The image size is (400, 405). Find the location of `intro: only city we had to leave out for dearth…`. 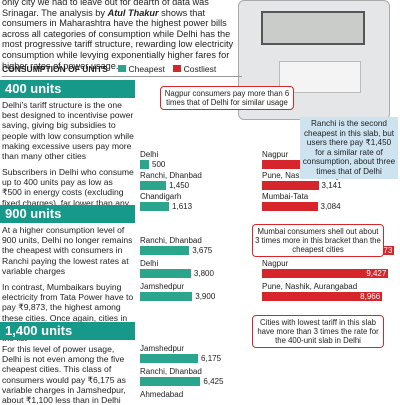

intro: only city we had to leave out for dearth… is located at coordinates (122, 35).